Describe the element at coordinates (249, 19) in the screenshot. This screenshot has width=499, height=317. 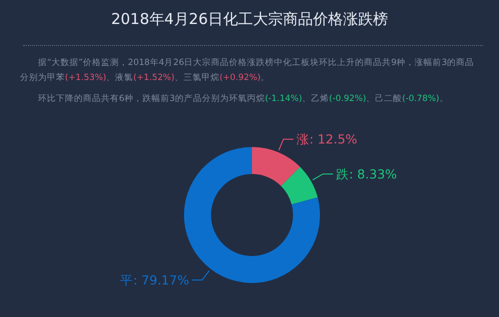
I see `chart-title: 2018年4月26日化工大宗商品价格涨跌榜` at that location.